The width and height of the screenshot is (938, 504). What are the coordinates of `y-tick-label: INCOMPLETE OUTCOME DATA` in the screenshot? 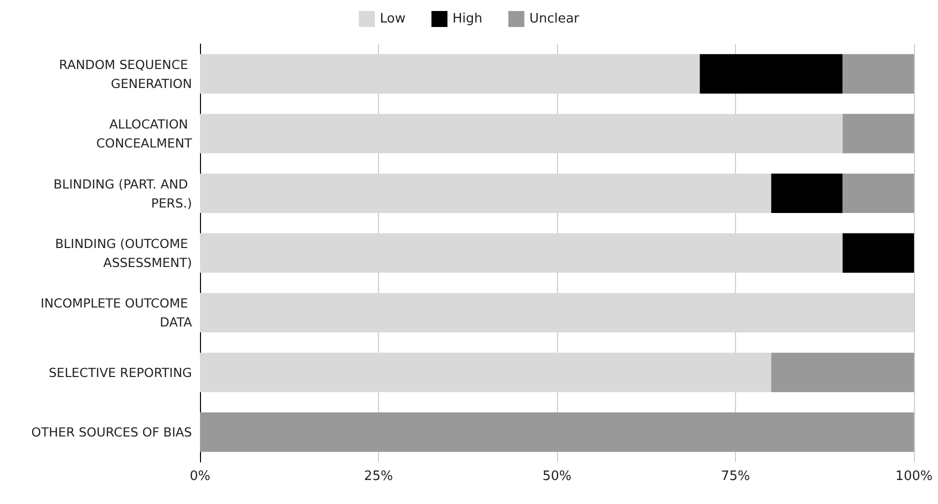 It's located at (116, 313).